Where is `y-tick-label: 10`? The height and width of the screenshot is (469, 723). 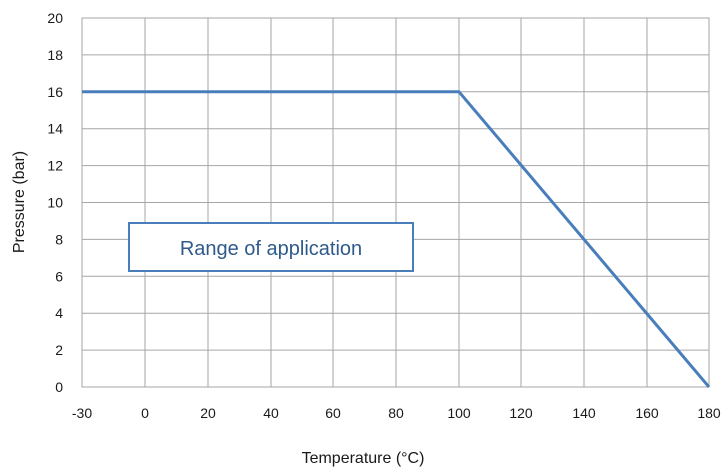 y-tick-label: 10 is located at coordinates (55, 203).